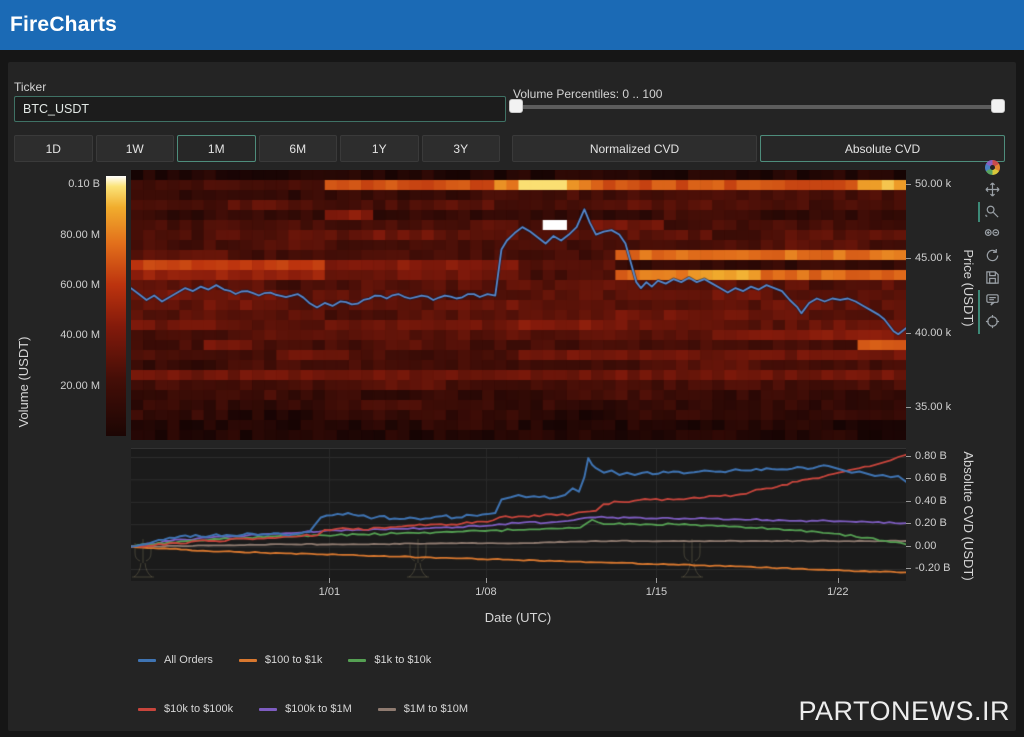 This screenshot has width=1024, height=737. I want to click on legend-label: $100 to $1k, so click(293, 660).